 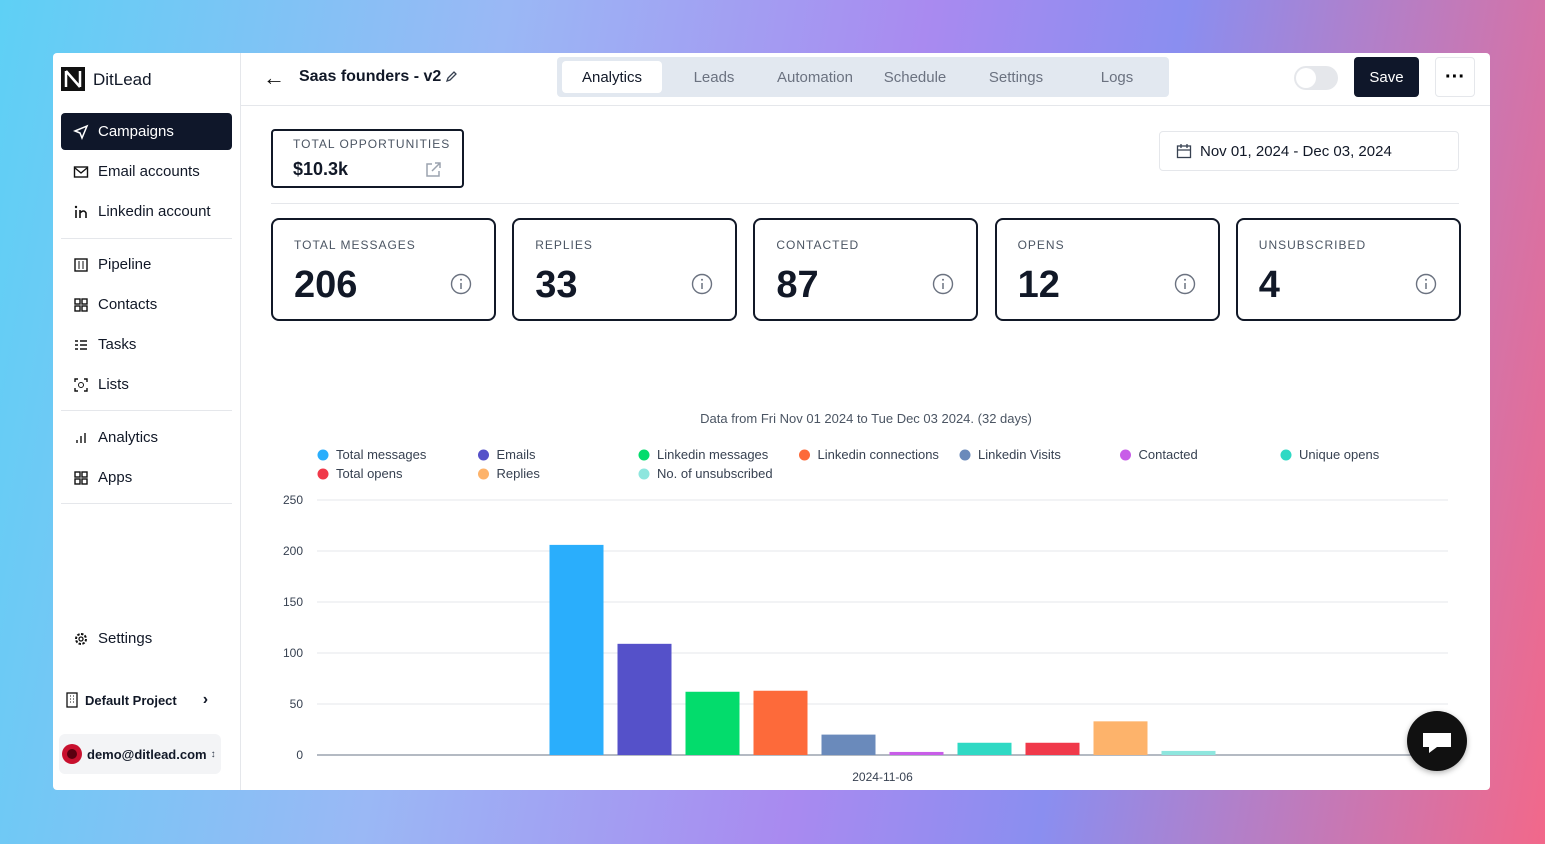 What do you see at coordinates (72, 754) in the screenshot?
I see `avatar` at bounding box center [72, 754].